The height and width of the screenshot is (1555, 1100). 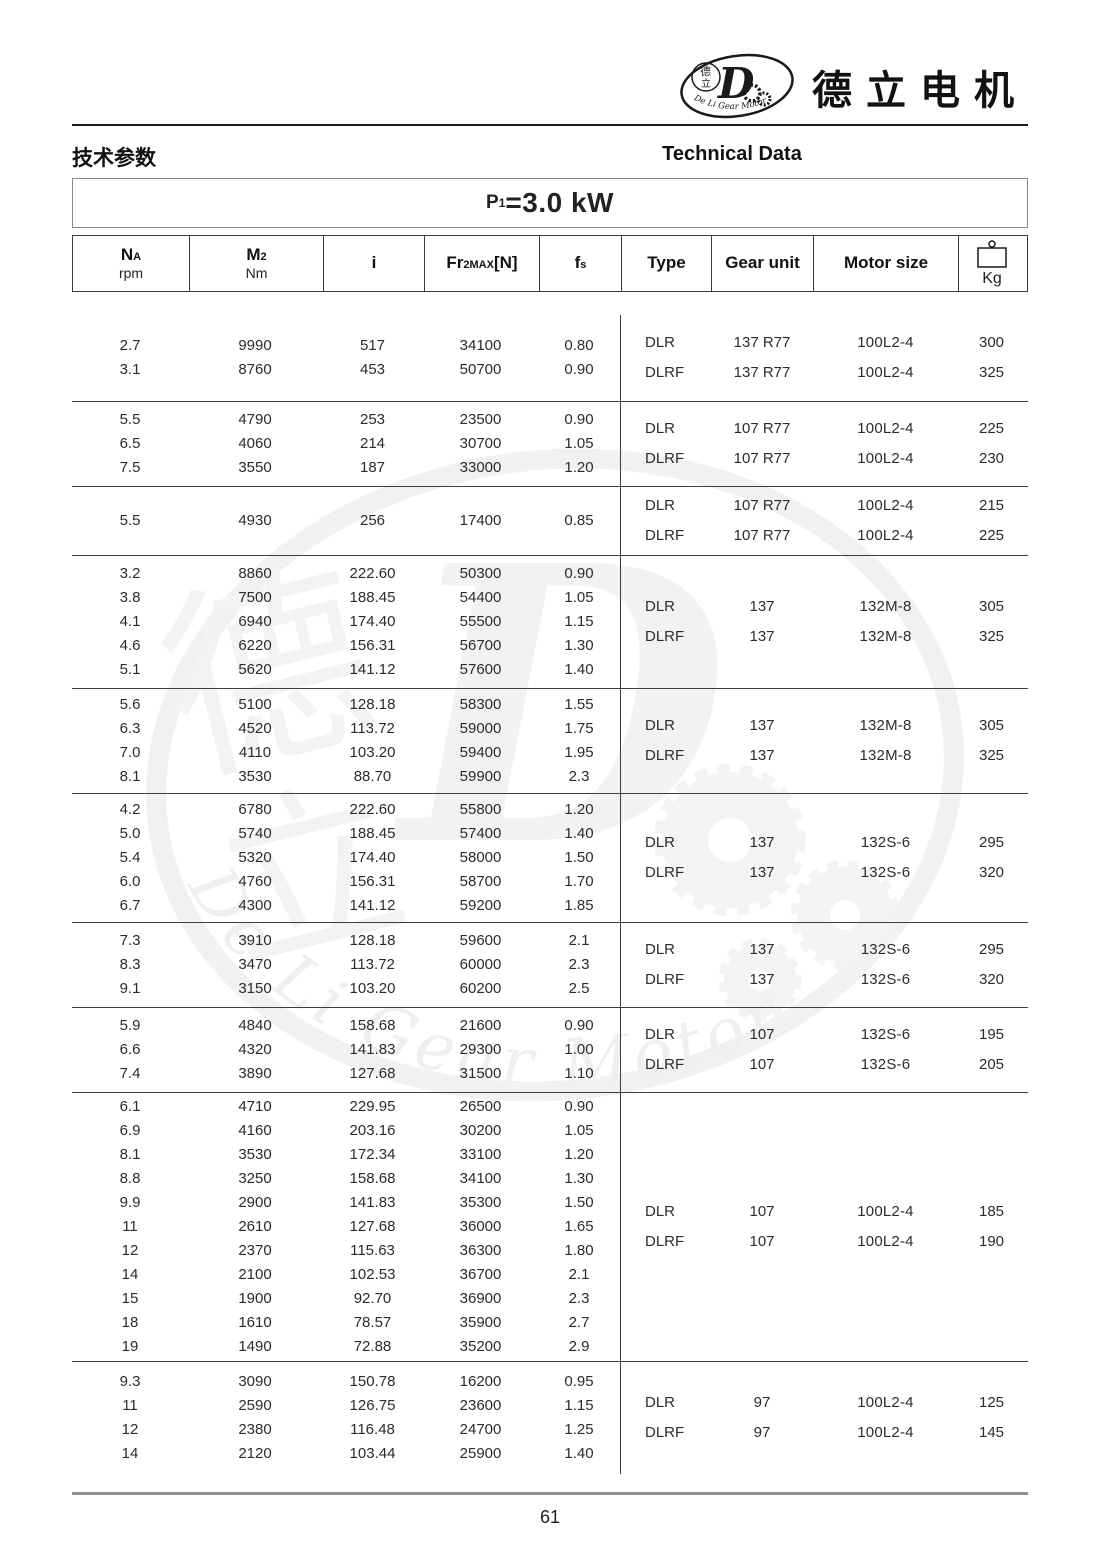 What do you see at coordinates (114, 158) in the screenshot?
I see `section-title-cn: 技术参数` at bounding box center [114, 158].